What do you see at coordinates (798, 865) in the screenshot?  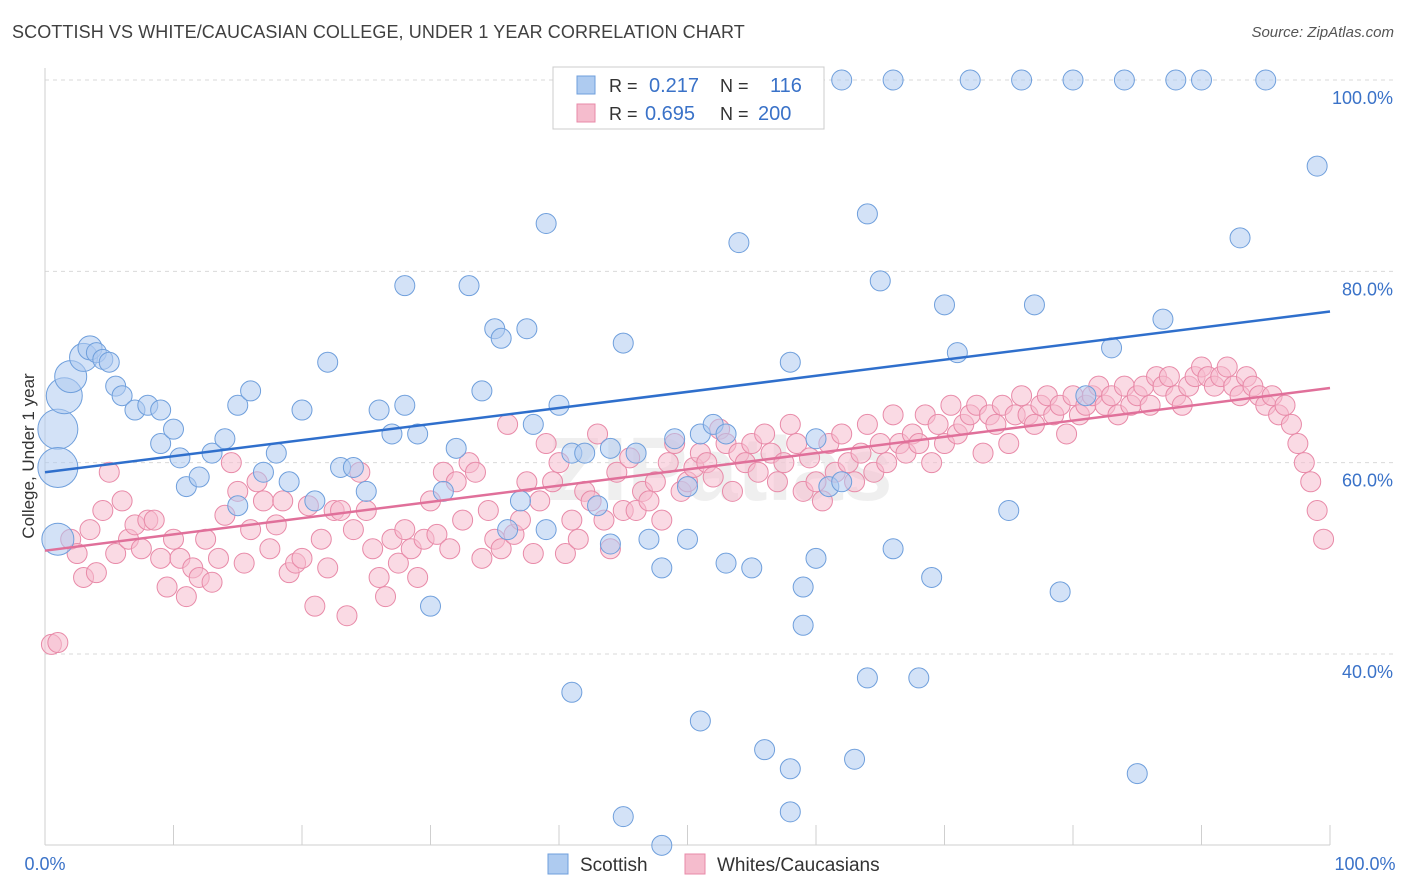 I see `bottom-legend-label-white: Whites/Caucasians` at bounding box center [798, 865].